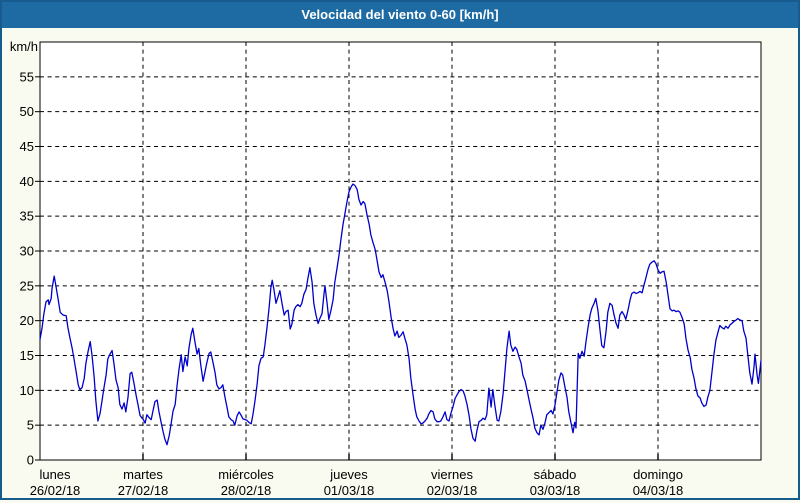 The height and width of the screenshot is (503, 800). What do you see at coordinates (27, 146) in the screenshot?
I see `y-axis-tick-label: 45` at bounding box center [27, 146].